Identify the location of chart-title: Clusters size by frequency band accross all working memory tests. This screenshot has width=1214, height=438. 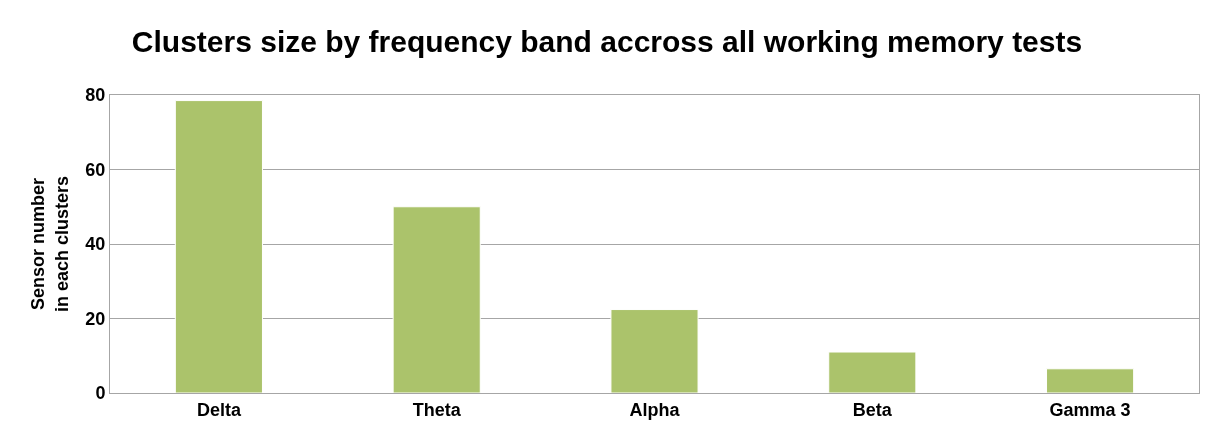
(607, 41).